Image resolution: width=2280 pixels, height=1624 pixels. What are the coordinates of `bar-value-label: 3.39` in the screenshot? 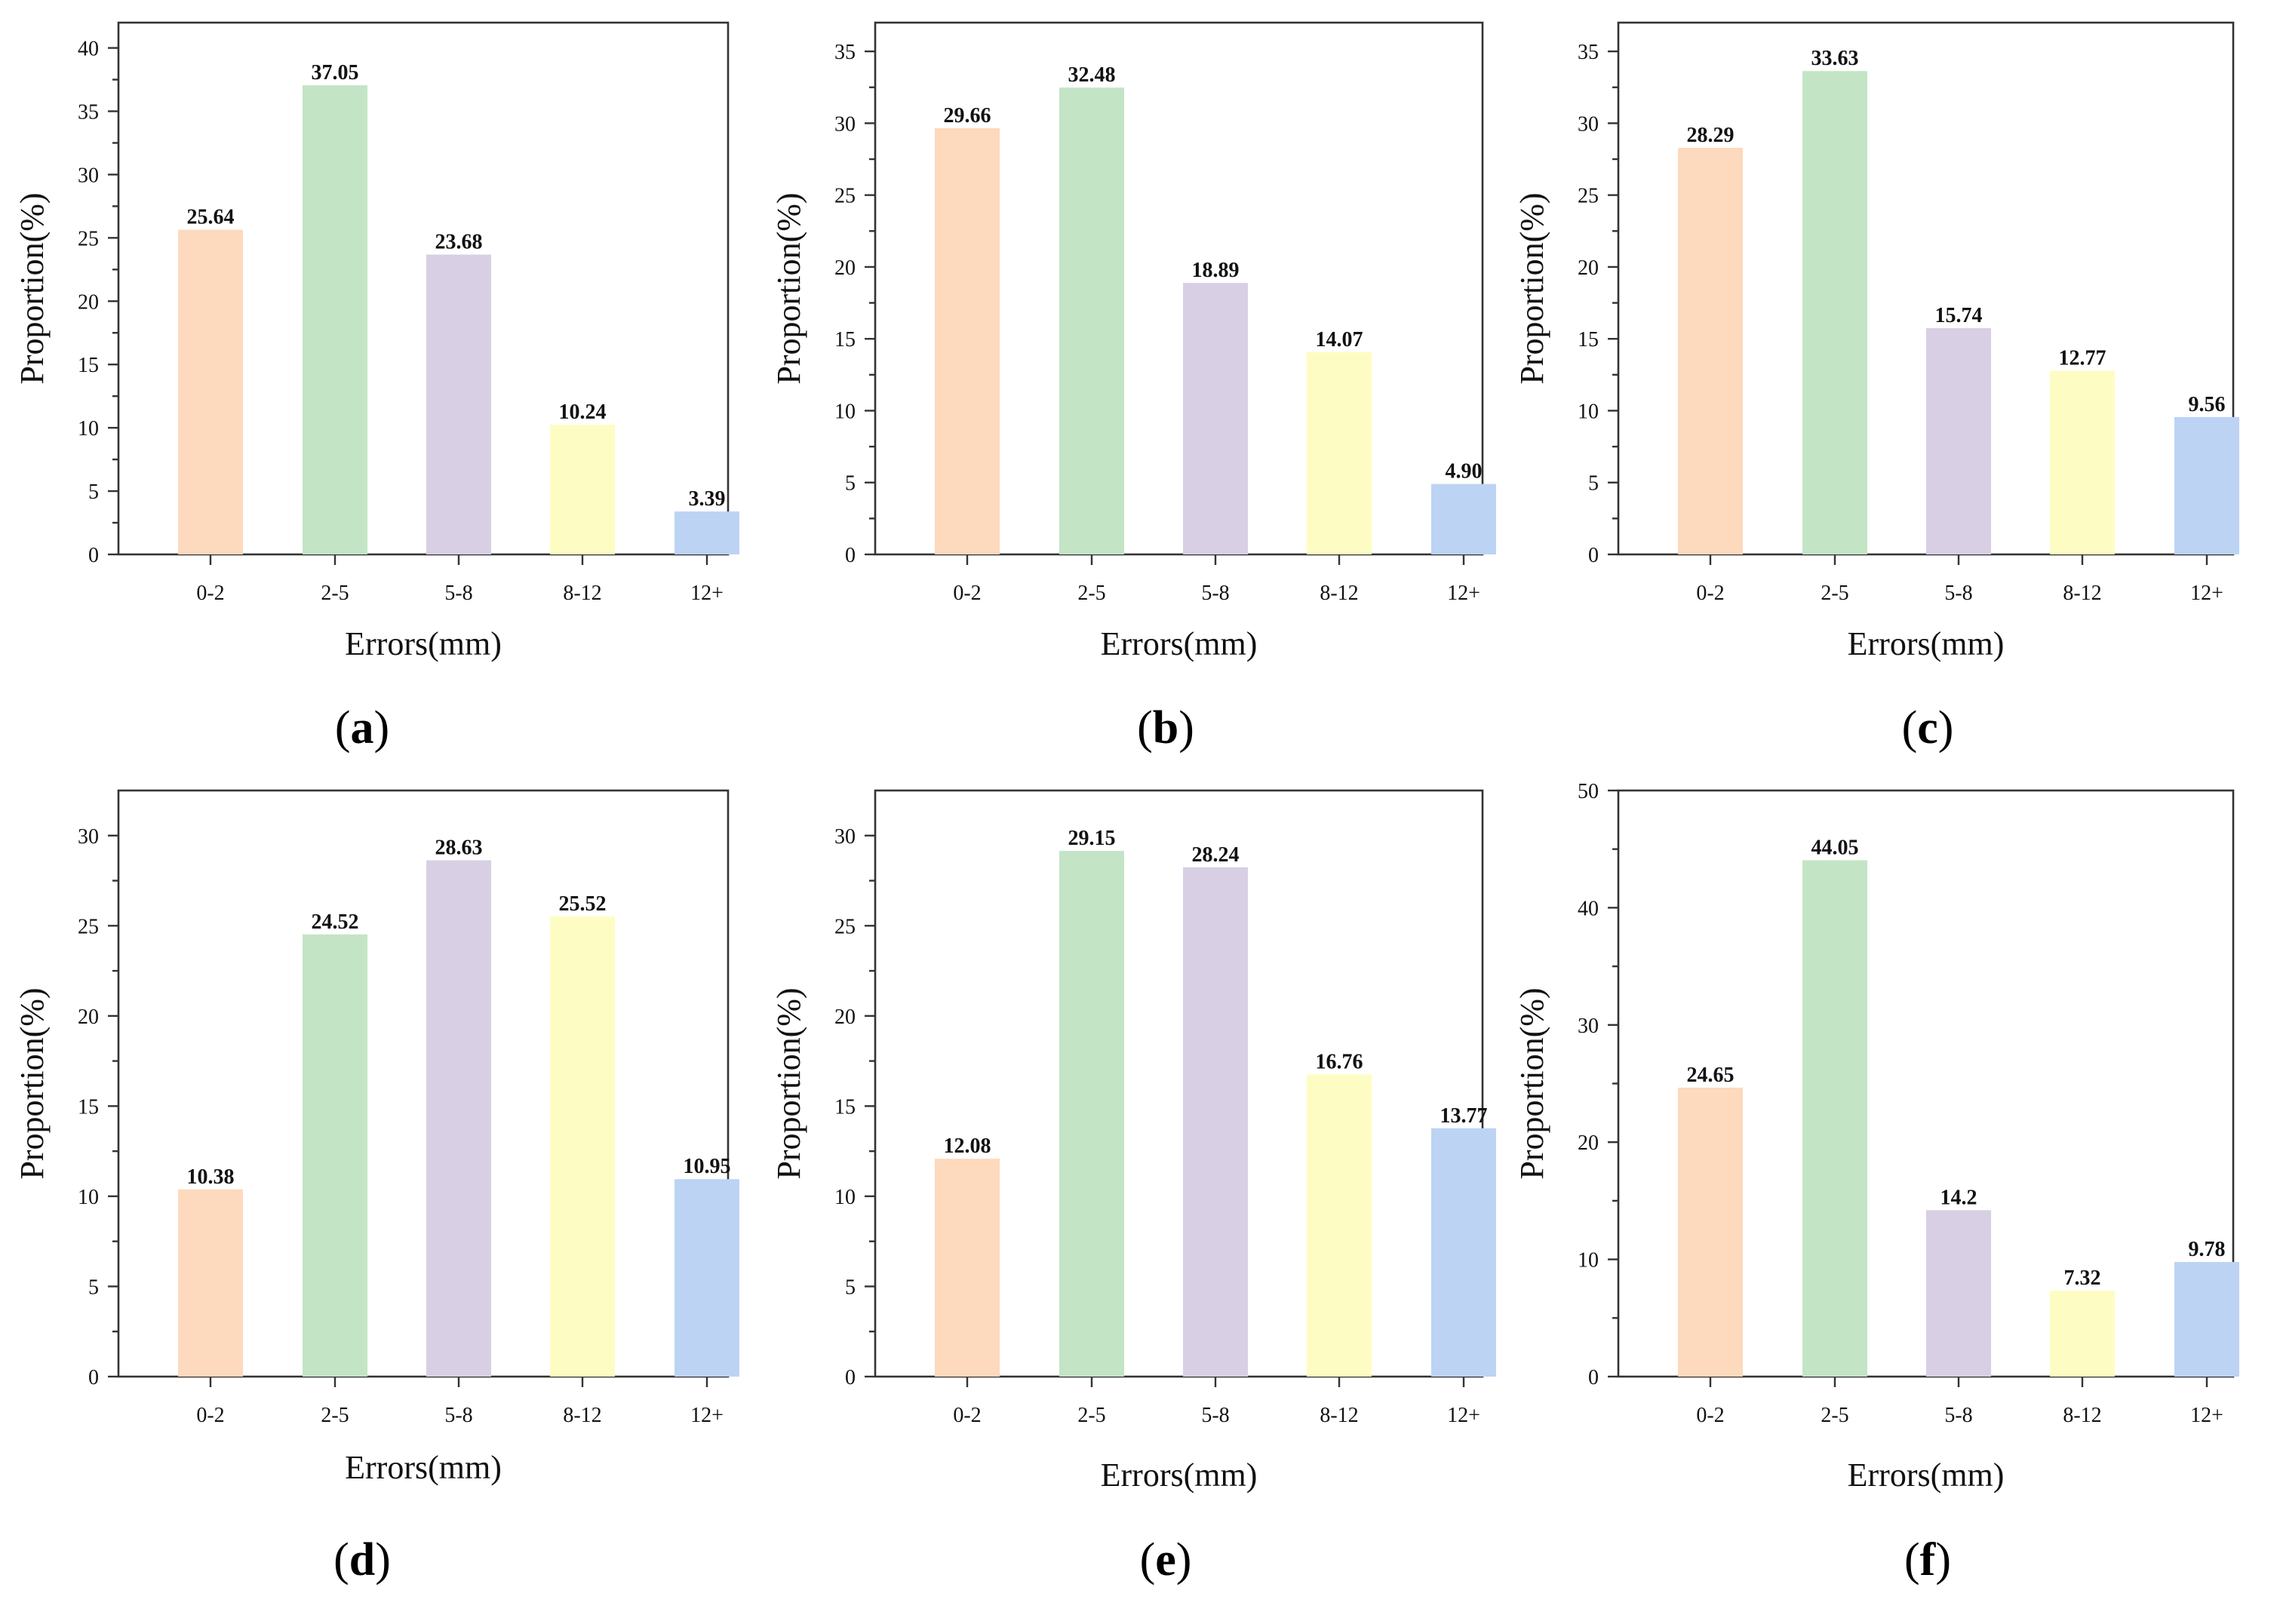 It's located at (707, 499).